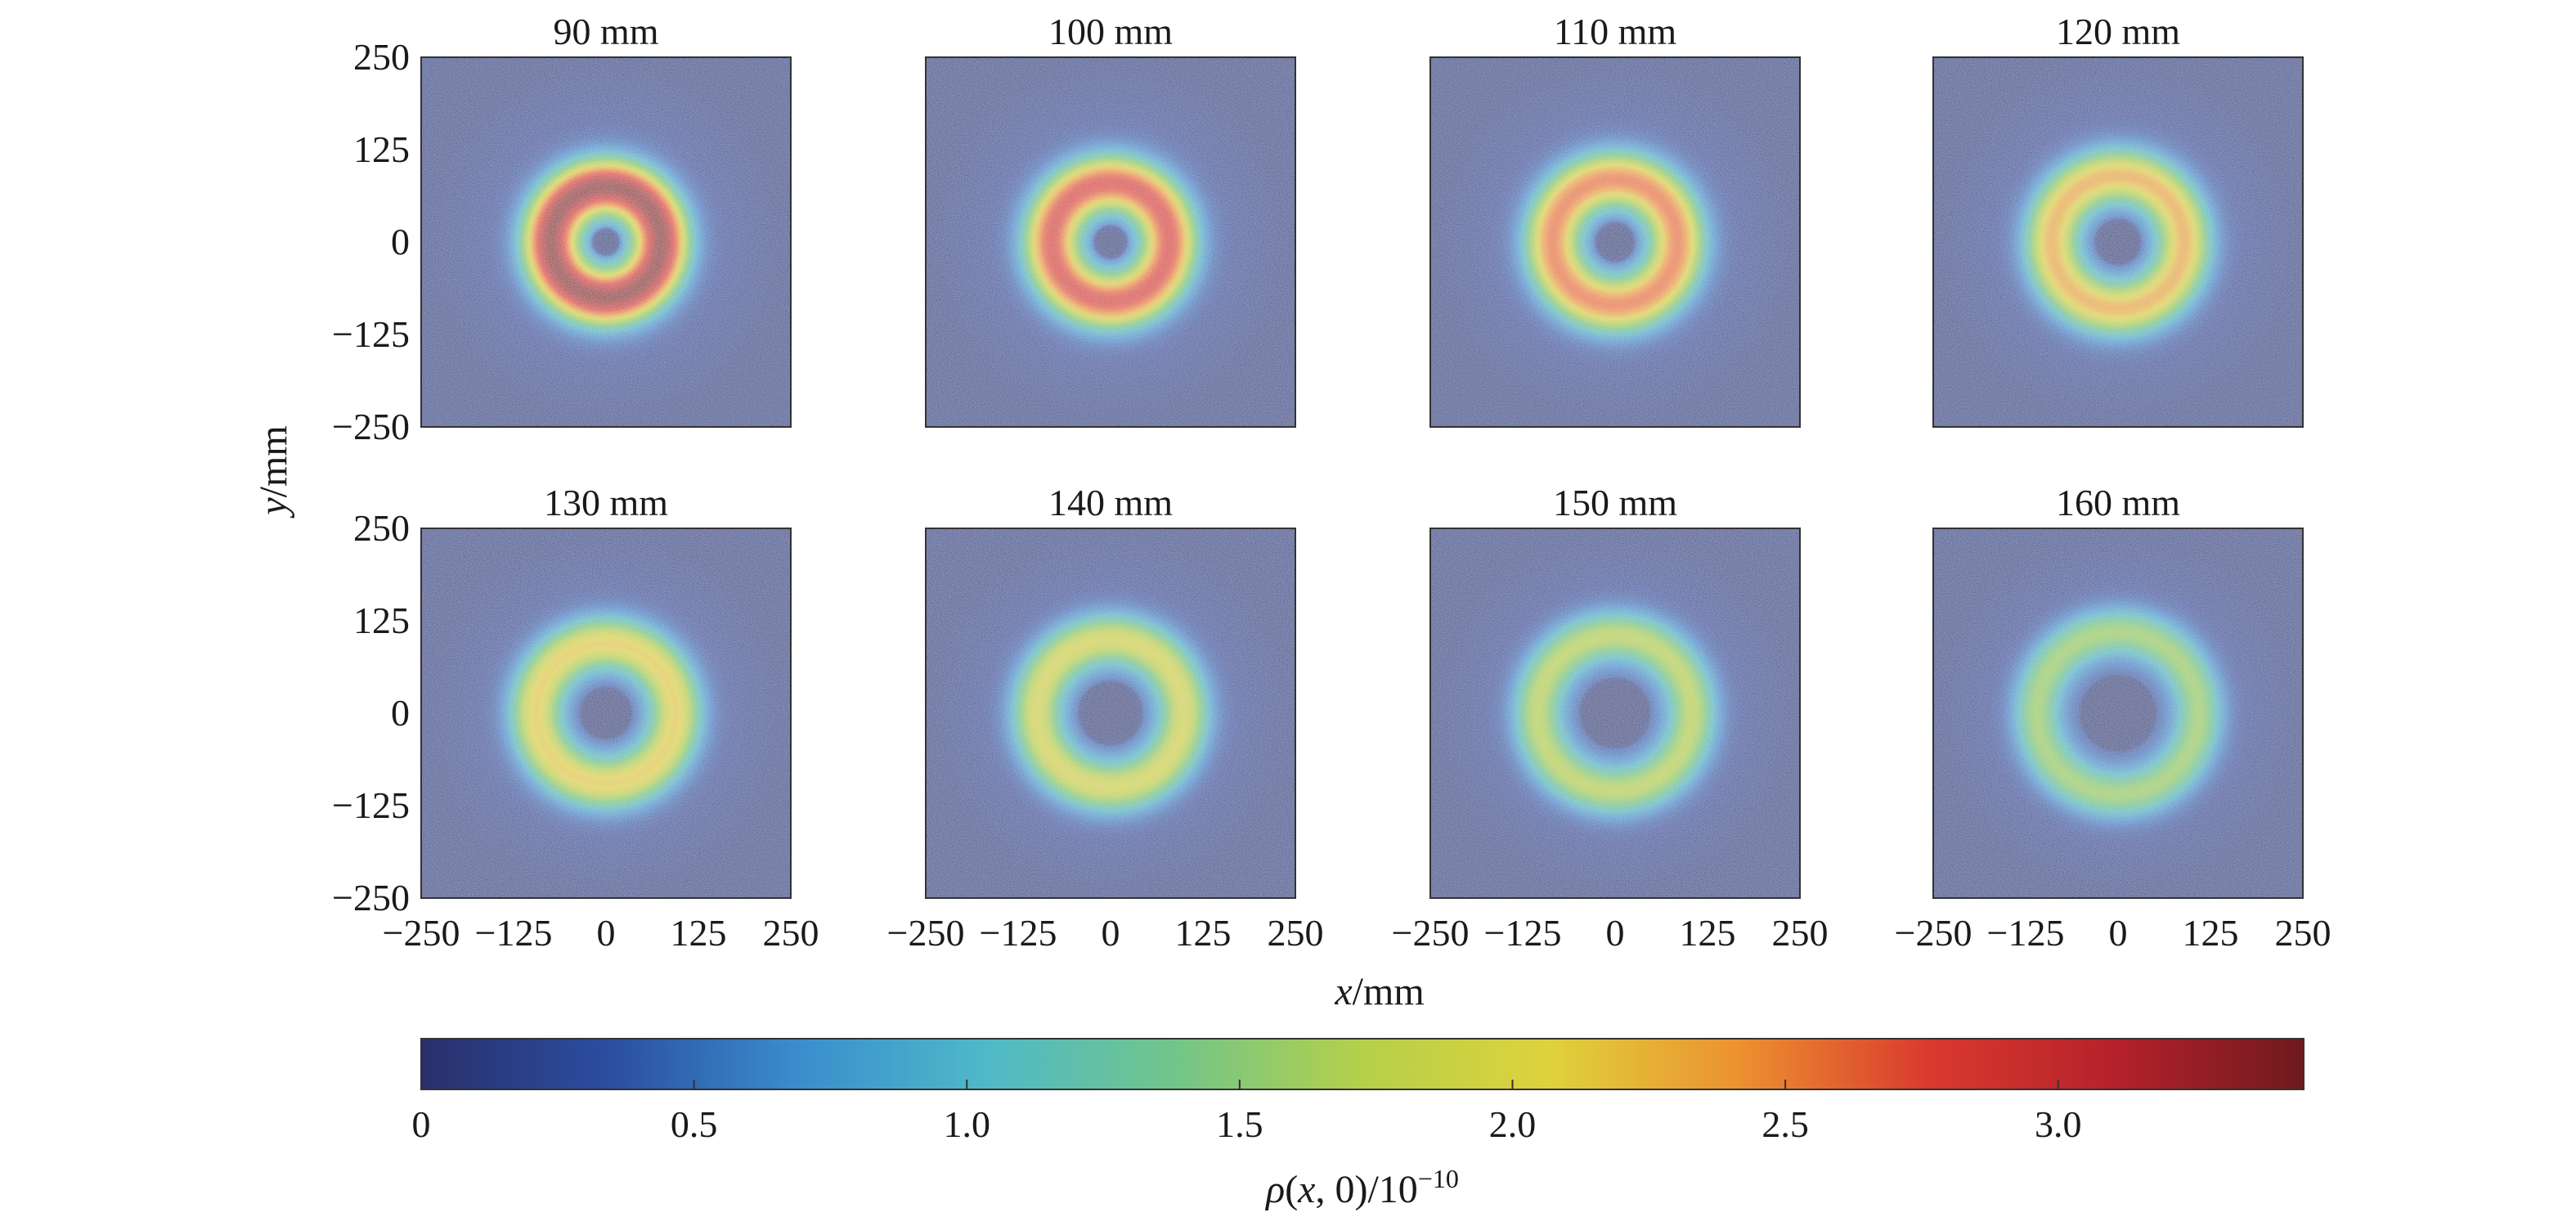 This screenshot has height=1217, width=2576. I want to click on heatmap-panel: 120 mm, so click(2118, 219).